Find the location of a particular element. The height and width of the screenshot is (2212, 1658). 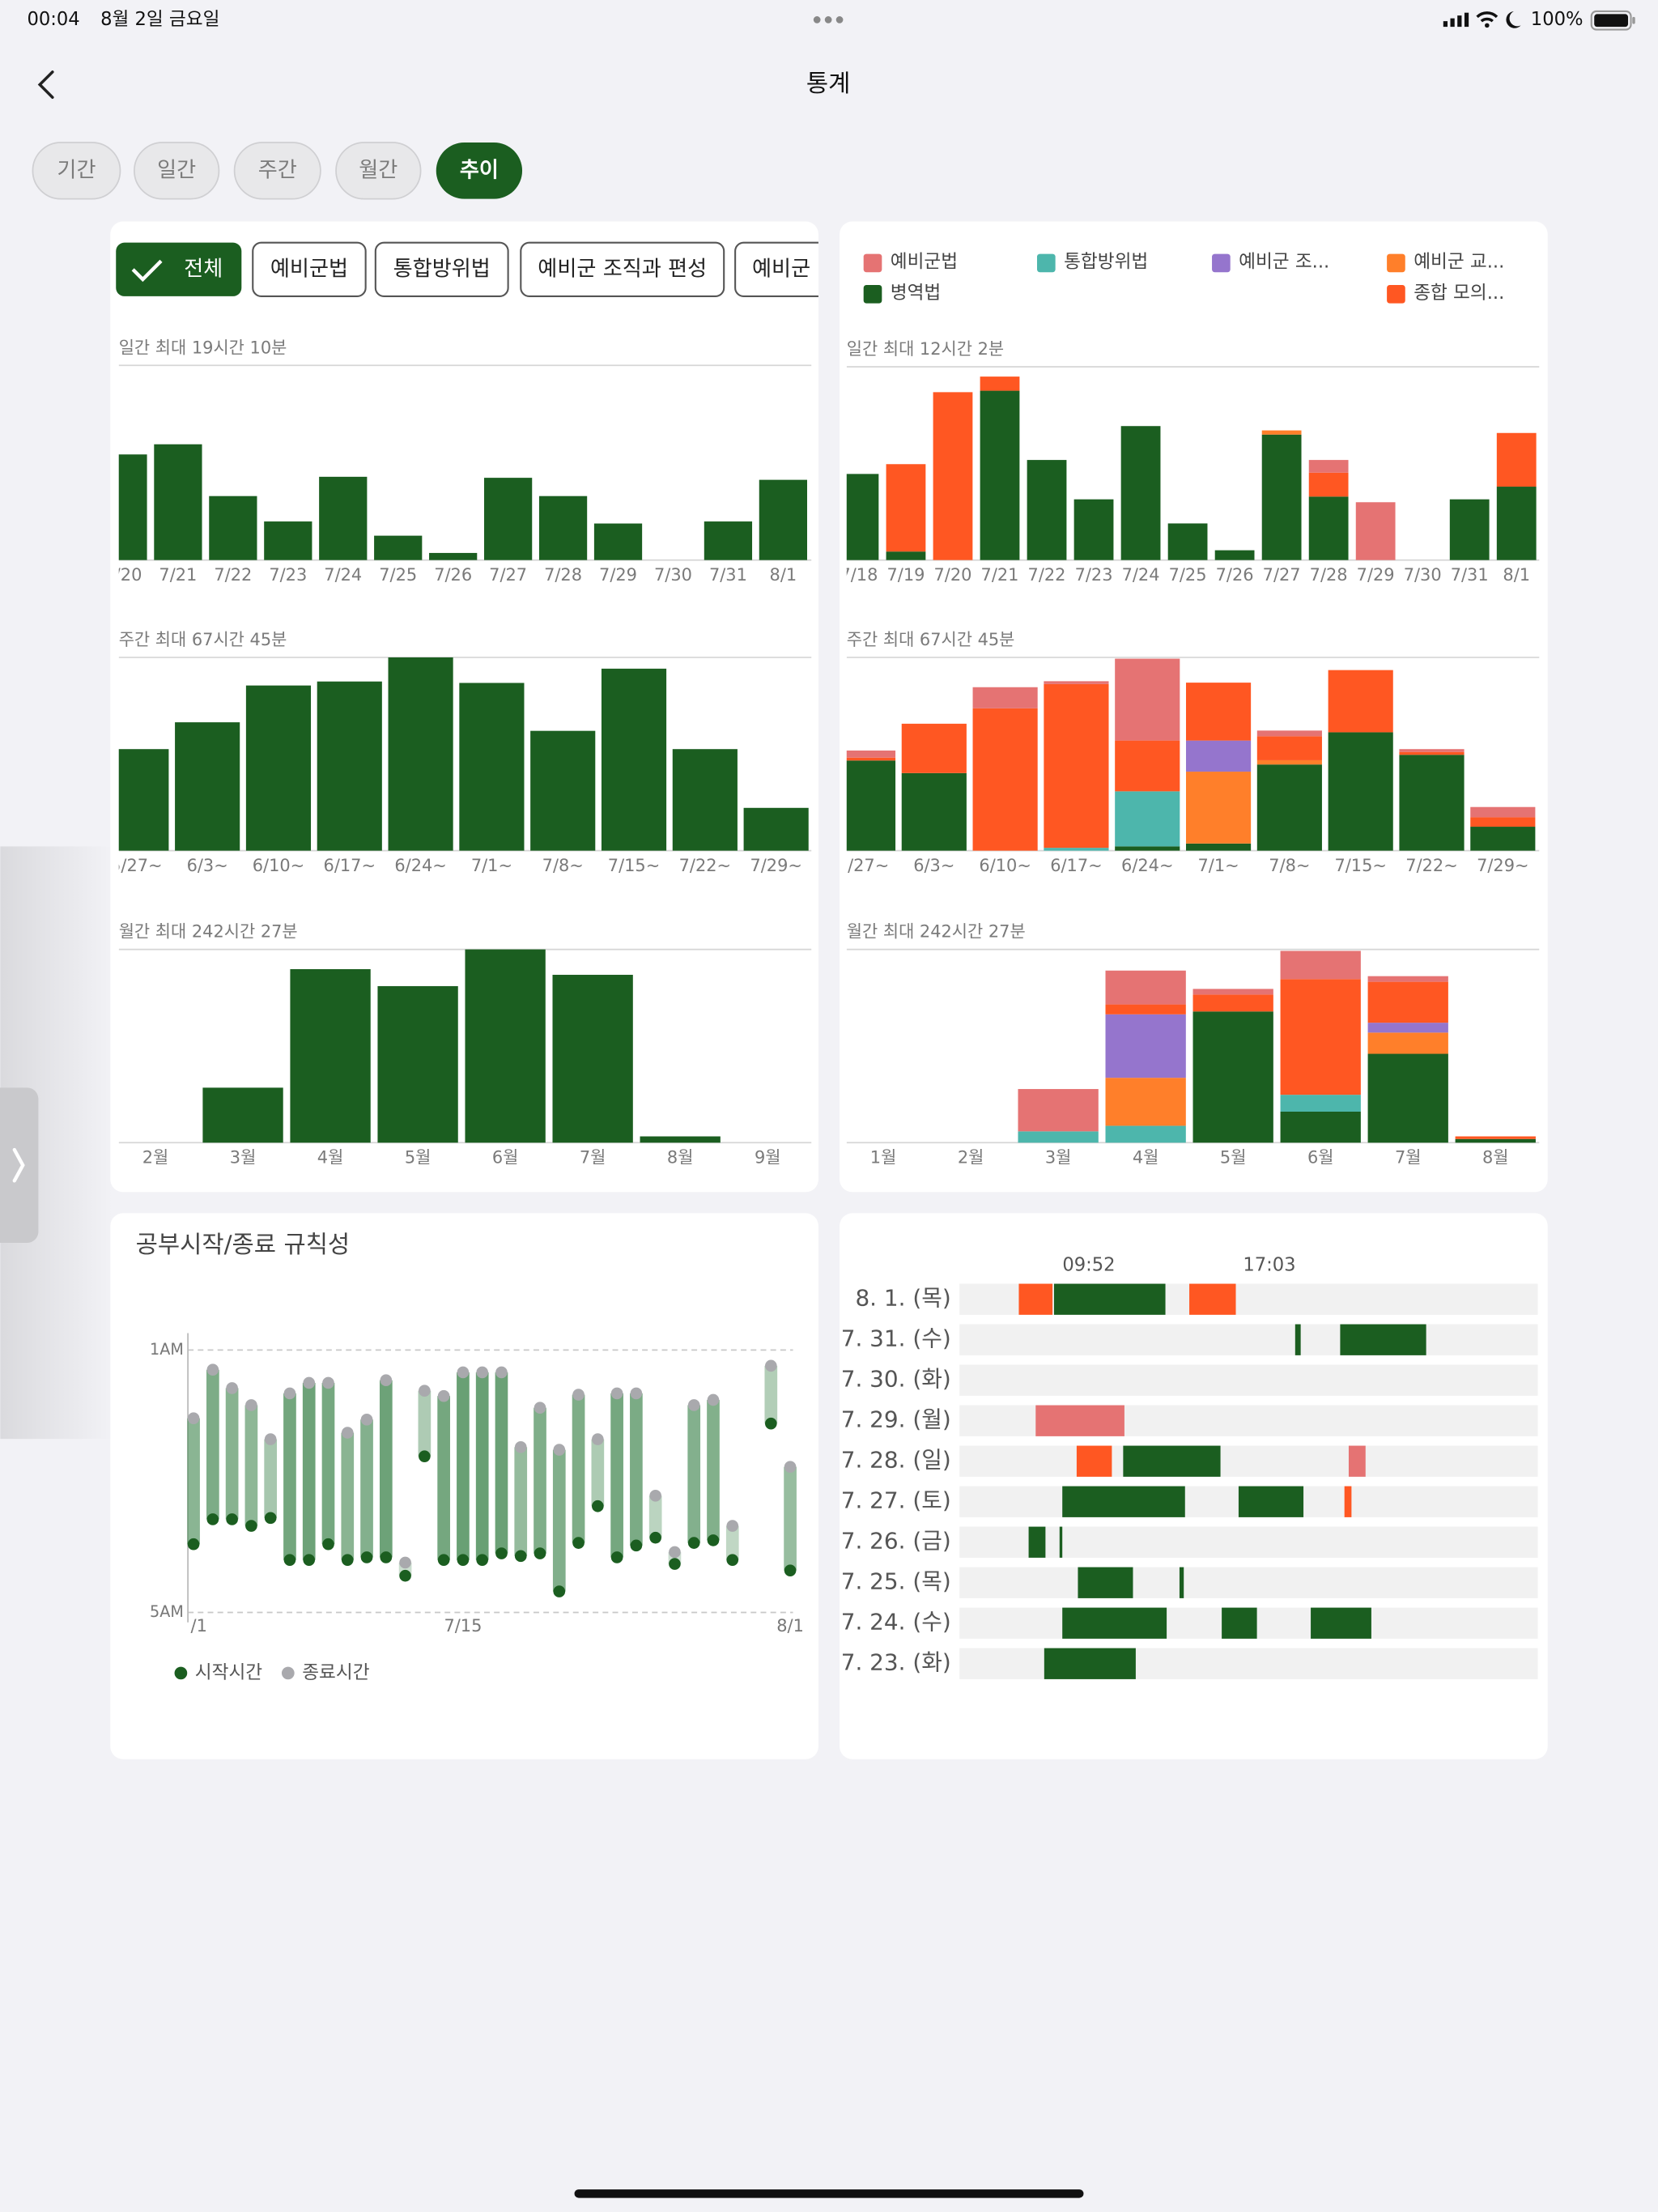

battery-tip is located at coordinates (1633, 20).